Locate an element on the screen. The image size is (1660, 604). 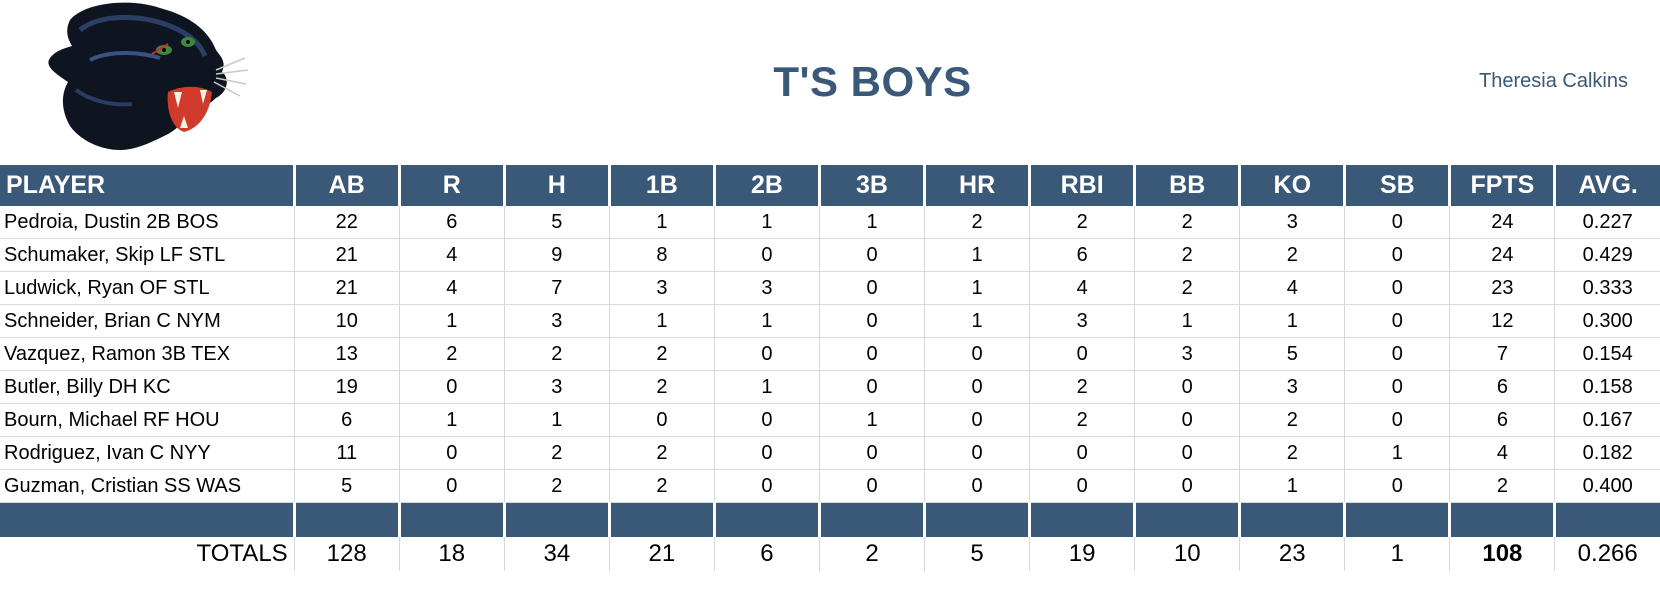
player-name: Butler, Billy DH KC is located at coordinates (147, 387).